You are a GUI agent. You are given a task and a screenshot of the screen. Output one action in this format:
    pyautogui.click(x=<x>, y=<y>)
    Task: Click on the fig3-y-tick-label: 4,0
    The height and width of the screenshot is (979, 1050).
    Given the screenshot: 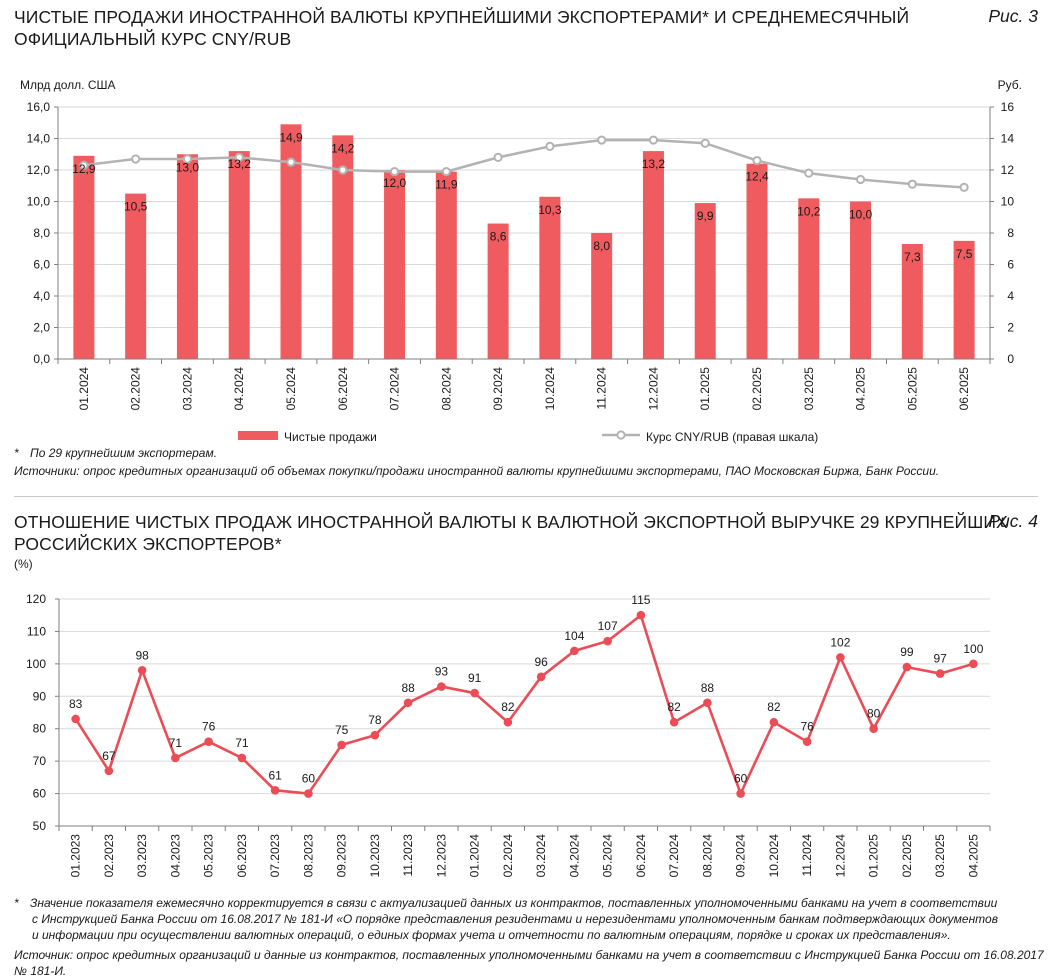 What is the action you would take?
    pyautogui.click(x=41, y=296)
    